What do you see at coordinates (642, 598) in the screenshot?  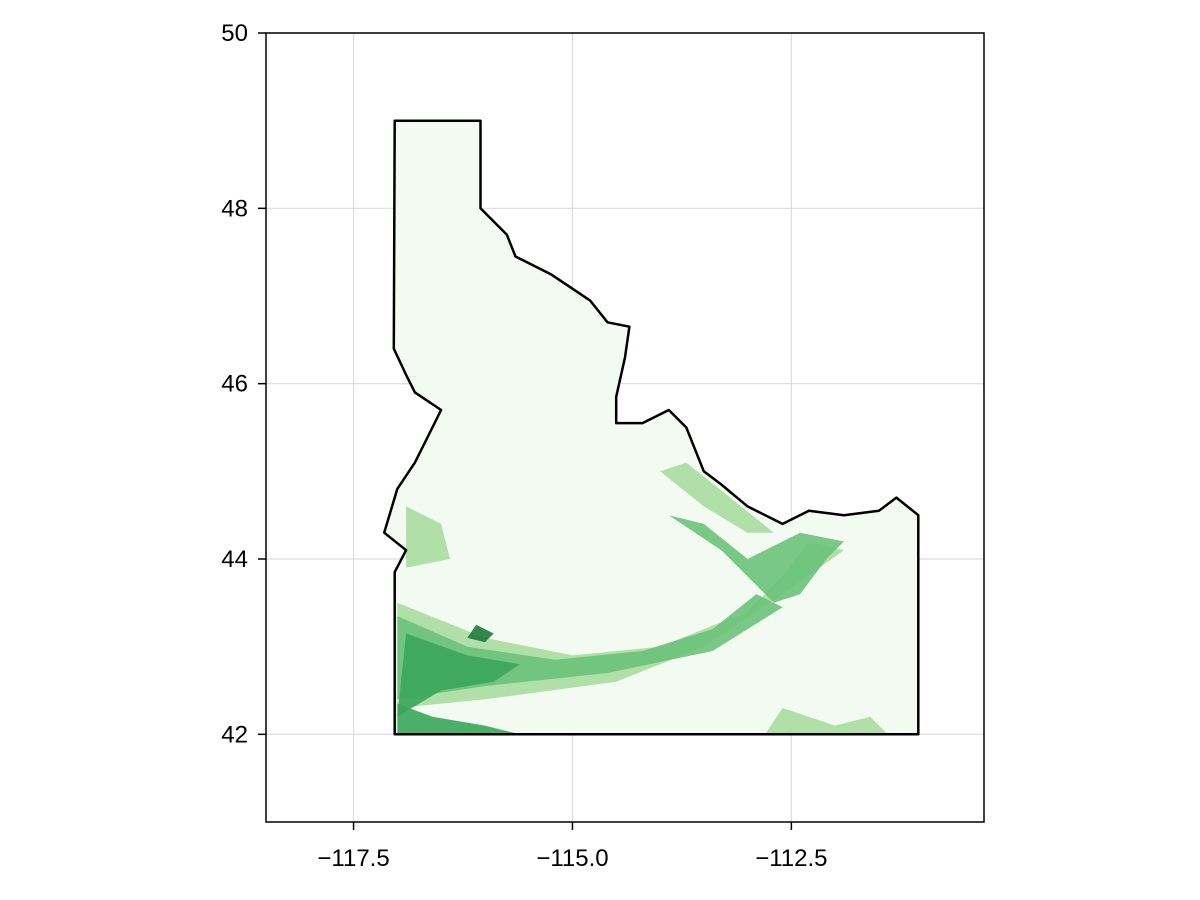 I see `density-zones` at bounding box center [642, 598].